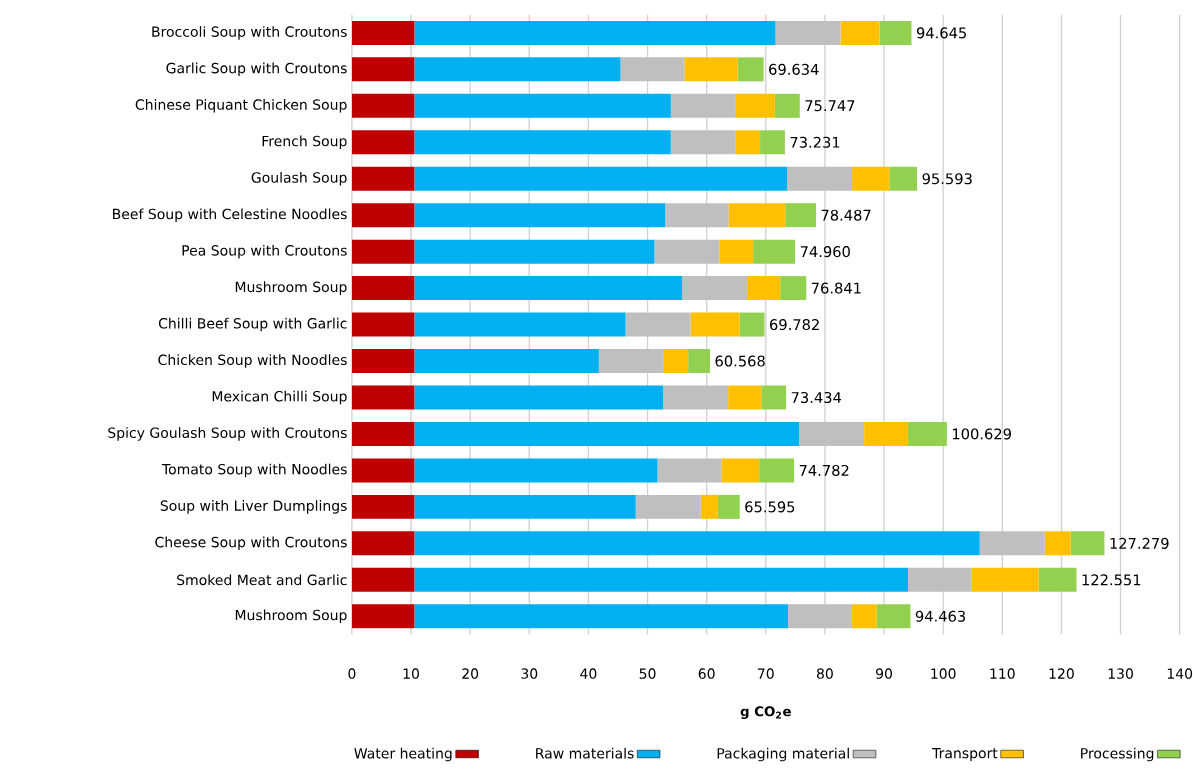  What do you see at coordinates (251, 543) in the screenshot?
I see `y-tick-label: Cheese Soup with Croutons` at bounding box center [251, 543].